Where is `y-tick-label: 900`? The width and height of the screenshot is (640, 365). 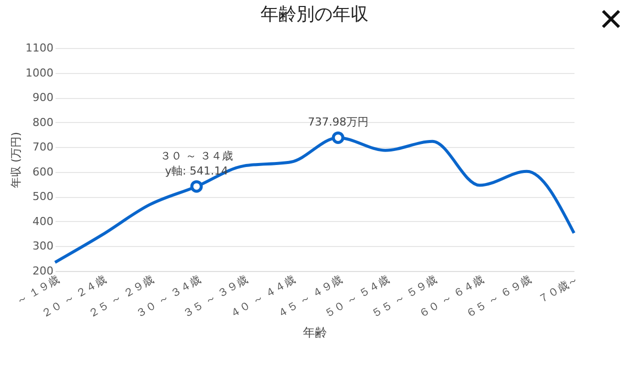
y-tick-label: 900 is located at coordinates (43, 97).